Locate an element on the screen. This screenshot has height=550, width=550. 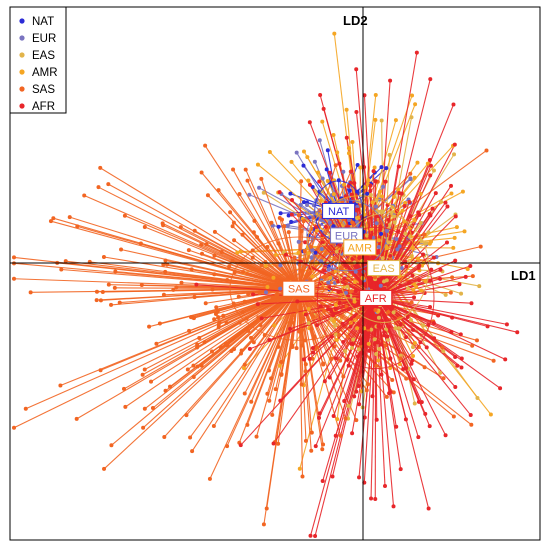
legend-dot-amr is located at coordinates (22, 72).